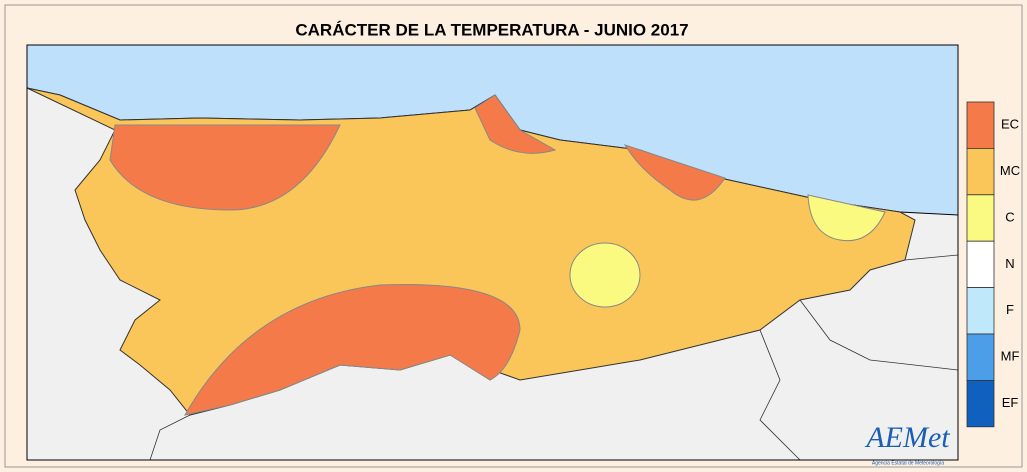 This screenshot has width=1027, height=472. I want to click on legend-label: C, so click(1009, 216).